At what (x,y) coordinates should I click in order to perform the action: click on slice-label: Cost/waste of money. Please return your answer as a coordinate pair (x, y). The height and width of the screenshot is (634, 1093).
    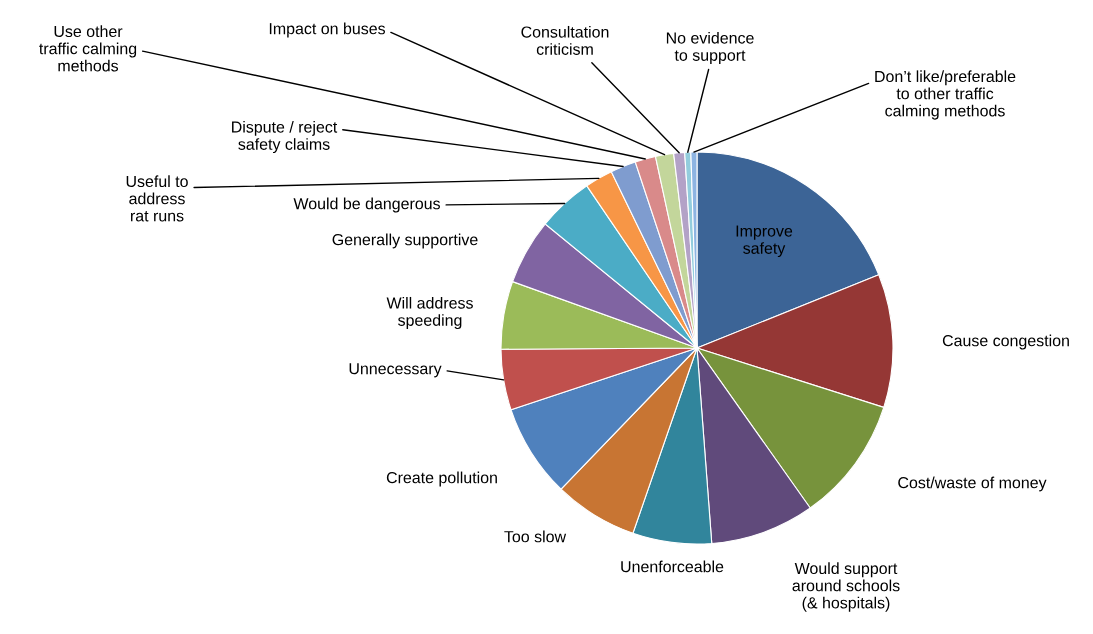
    Looking at the image, I should click on (972, 484).